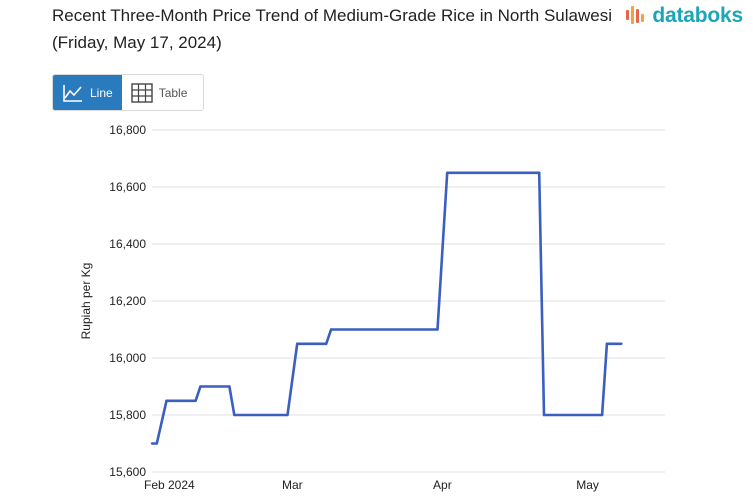  Describe the element at coordinates (87, 92) in the screenshot. I see `line-view-button: Line` at that location.